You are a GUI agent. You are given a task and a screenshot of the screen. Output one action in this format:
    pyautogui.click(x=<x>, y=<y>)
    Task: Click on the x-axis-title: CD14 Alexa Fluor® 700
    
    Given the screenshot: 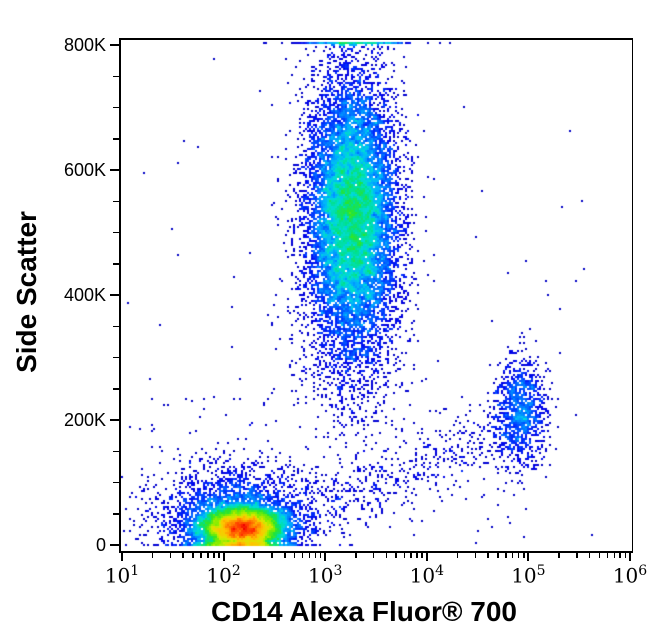 What is the action you would take?
    pyautogui.click(x=364, y=611)
    